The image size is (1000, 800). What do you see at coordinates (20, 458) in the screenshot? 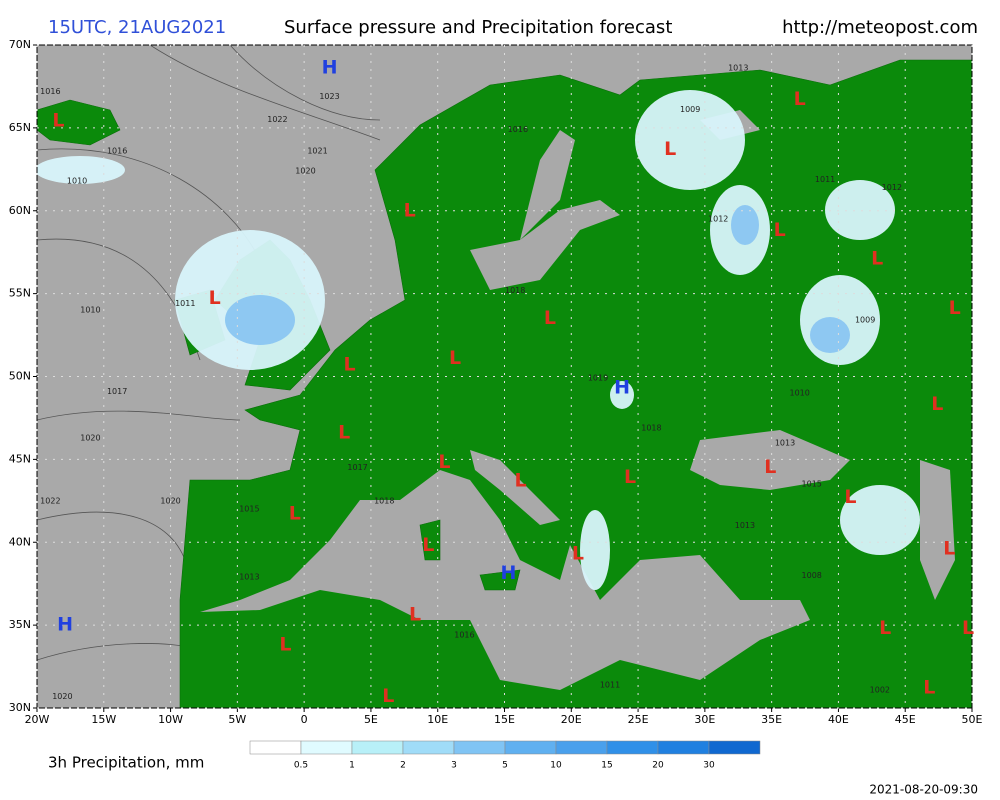
I see `lat-tick-label: 45N` at bounding box center [20, 458].